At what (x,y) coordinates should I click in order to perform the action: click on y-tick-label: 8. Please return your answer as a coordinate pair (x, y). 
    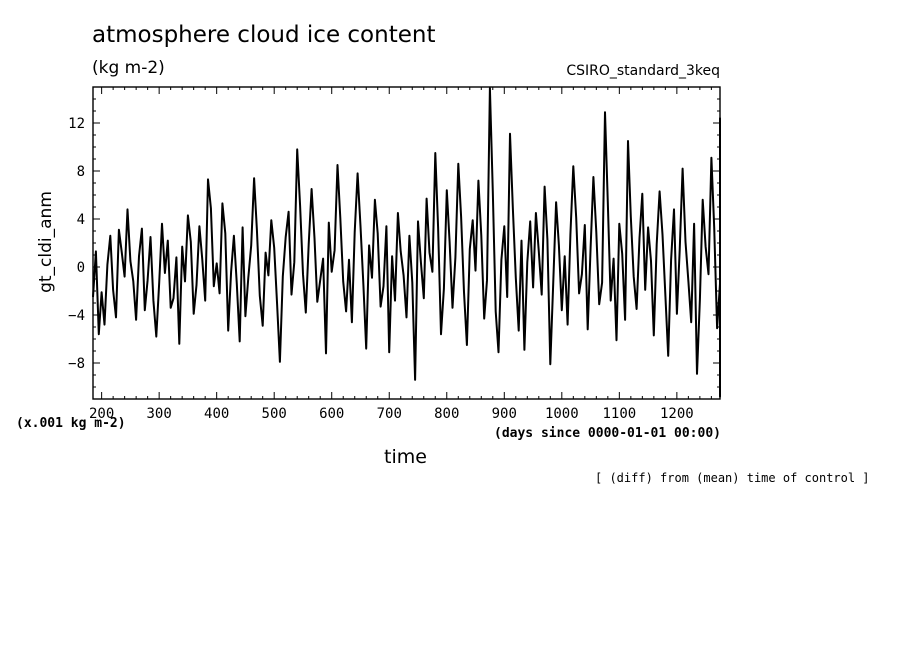
    Looking at the image, I should click on (81, 172).